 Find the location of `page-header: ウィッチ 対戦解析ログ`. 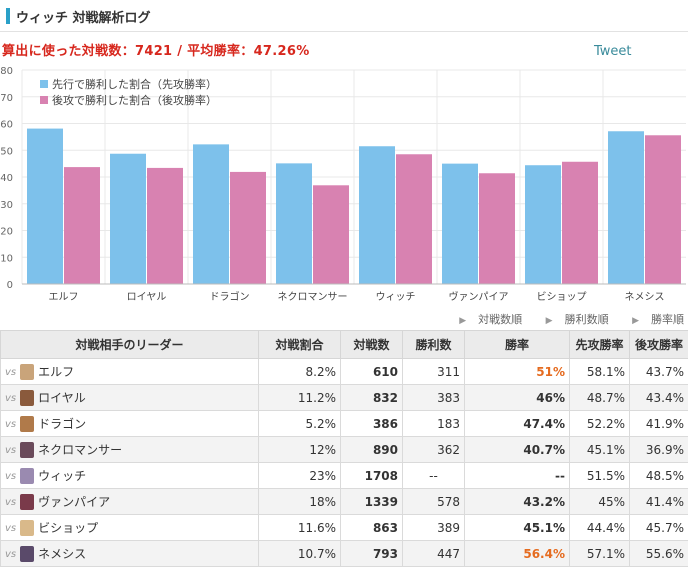

page-header: ウィッチ 対戦解析ログ is located at coordinates (344, 16).